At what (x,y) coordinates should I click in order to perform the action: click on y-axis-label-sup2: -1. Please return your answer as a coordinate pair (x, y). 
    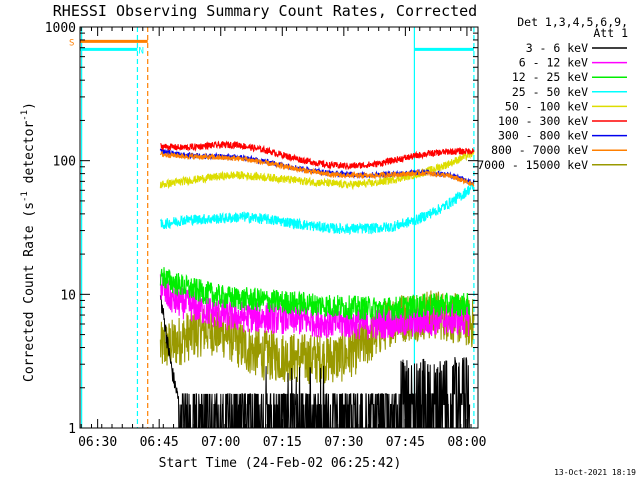
    Looking at the image, I should click on (25, 115).